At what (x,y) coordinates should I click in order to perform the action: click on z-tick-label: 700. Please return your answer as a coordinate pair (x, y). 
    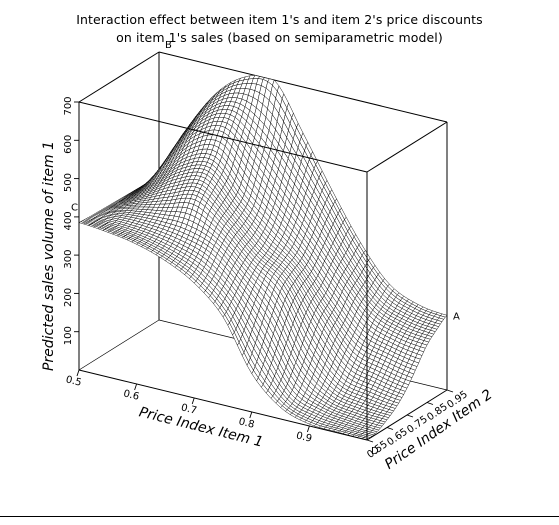
    Looking at the image, I should click on (68, 105).